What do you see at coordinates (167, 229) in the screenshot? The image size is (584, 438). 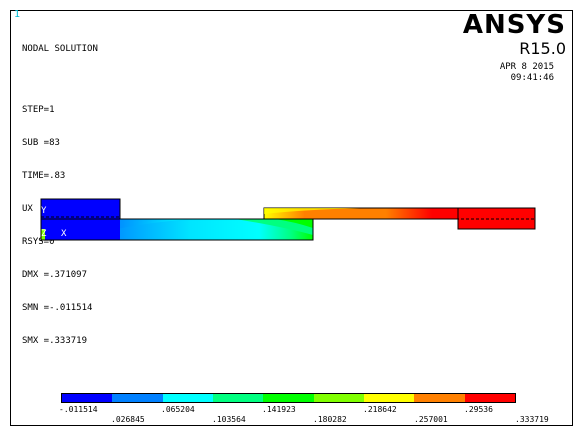 I see `left-contour-wedge` at bounding box center [167, 229].